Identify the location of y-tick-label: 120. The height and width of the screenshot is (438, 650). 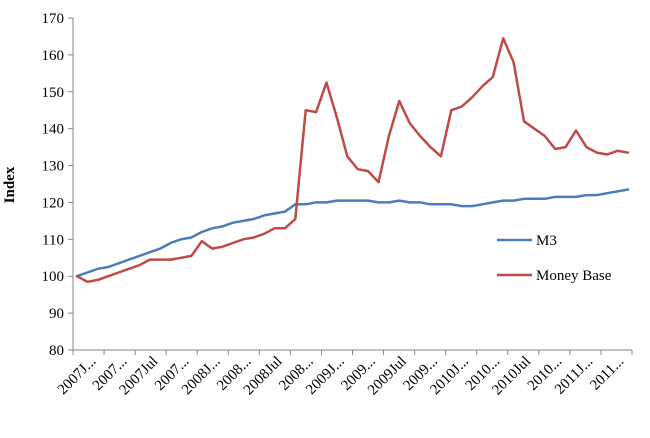
(53, 203).